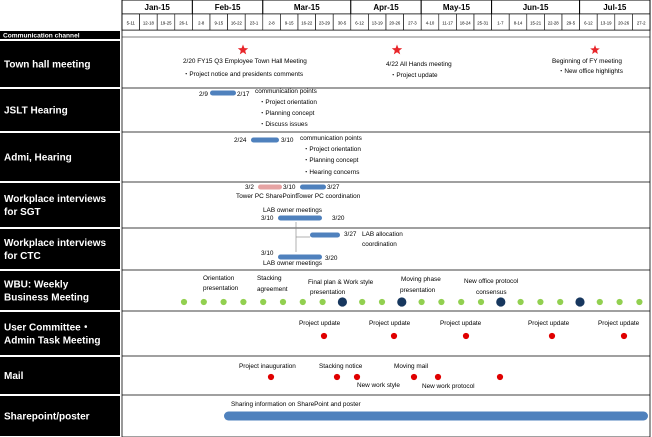 The image size is (652, 437). I want to click on annotation: ・Discuss issues, so click(283, 124).